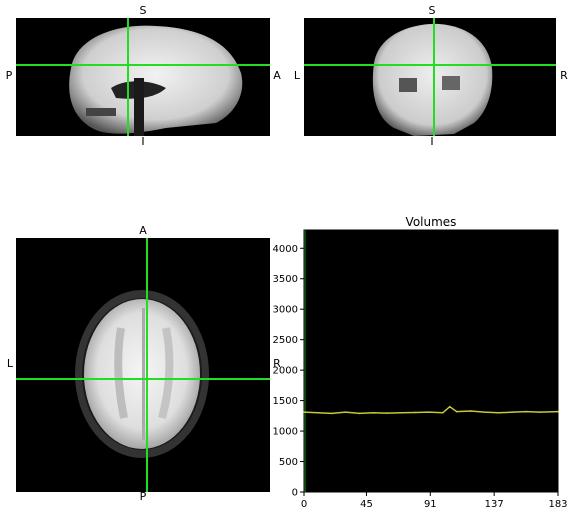  What do you see at coordinates (142, 374) in the screenshot?
I see `axial-brain-image` at bounding box center [142, 374].